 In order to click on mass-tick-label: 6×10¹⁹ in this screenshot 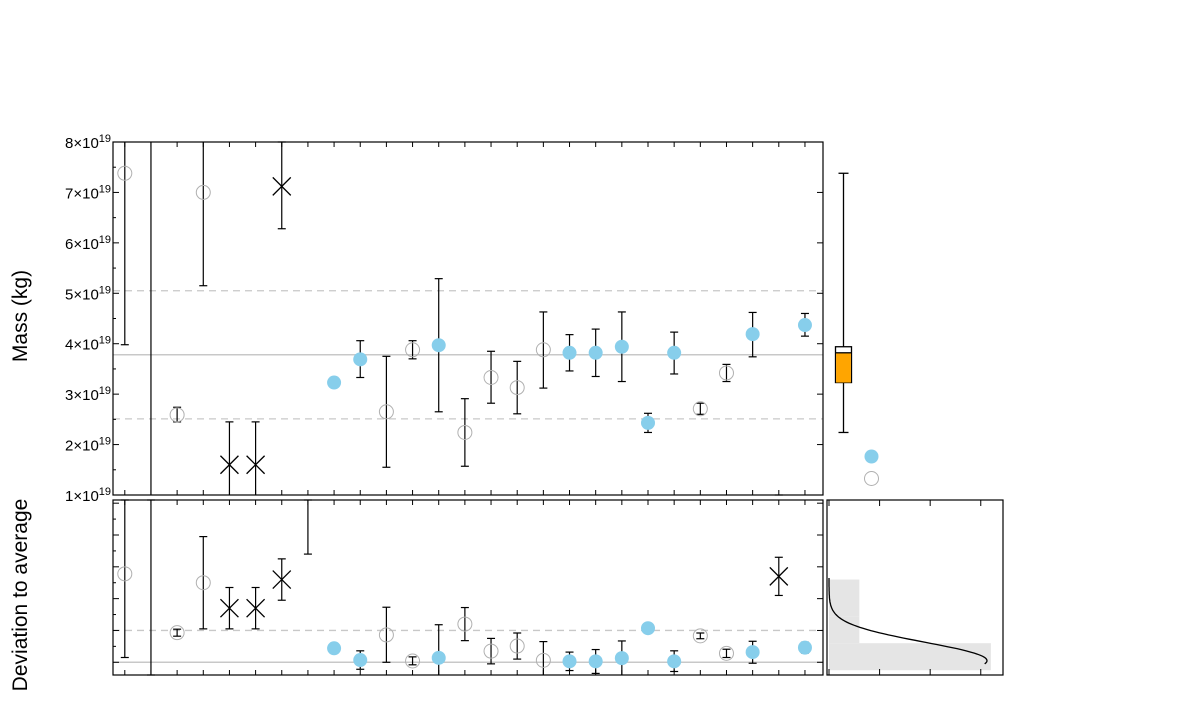, I will do `click(88, 243)`.